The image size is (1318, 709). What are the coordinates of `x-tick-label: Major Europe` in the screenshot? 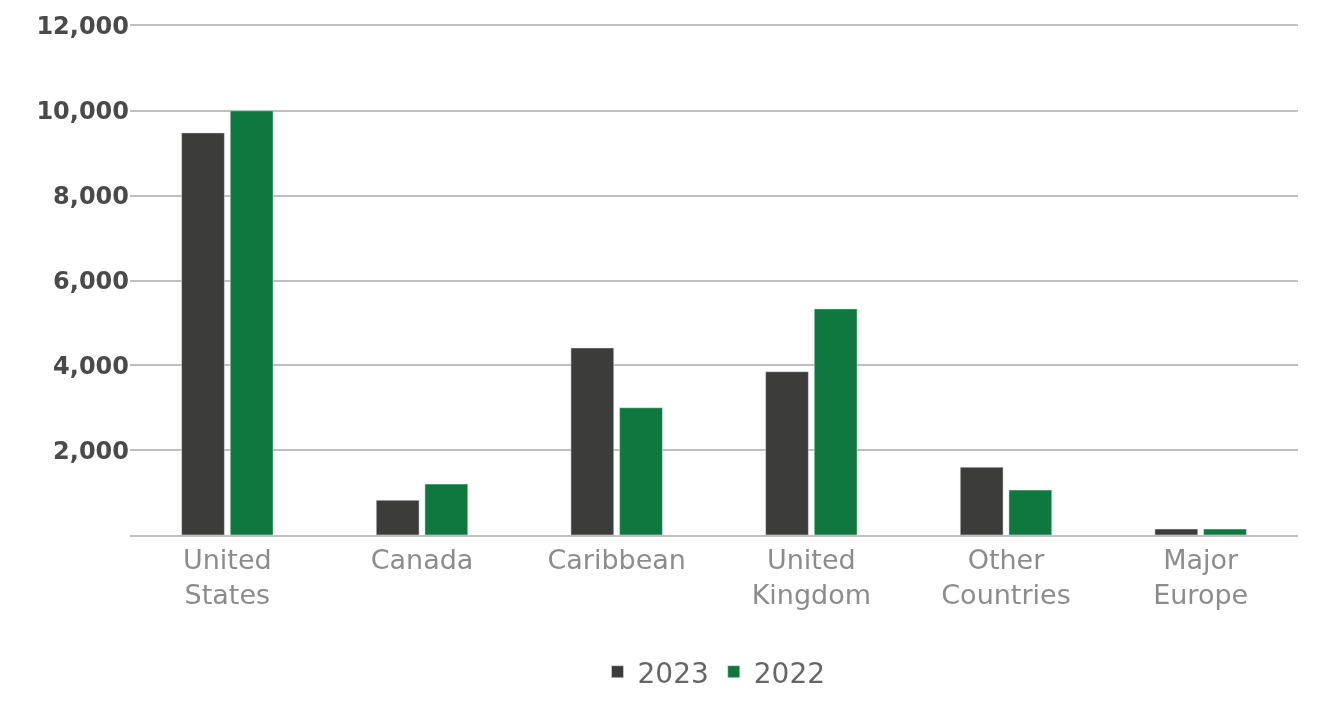 It's located at (1201, 577).